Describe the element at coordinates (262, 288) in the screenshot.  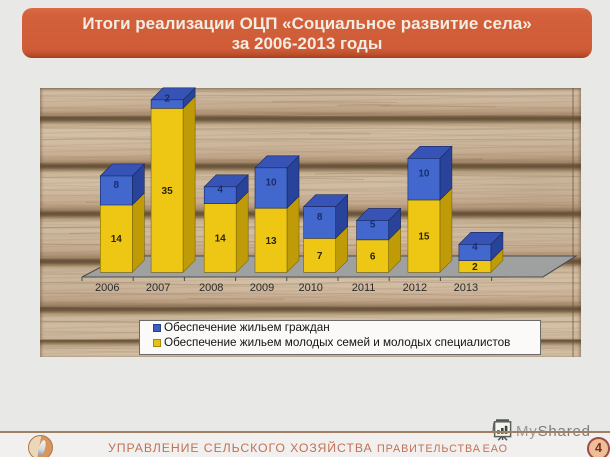
I see `svg-text: 2009` at that location.